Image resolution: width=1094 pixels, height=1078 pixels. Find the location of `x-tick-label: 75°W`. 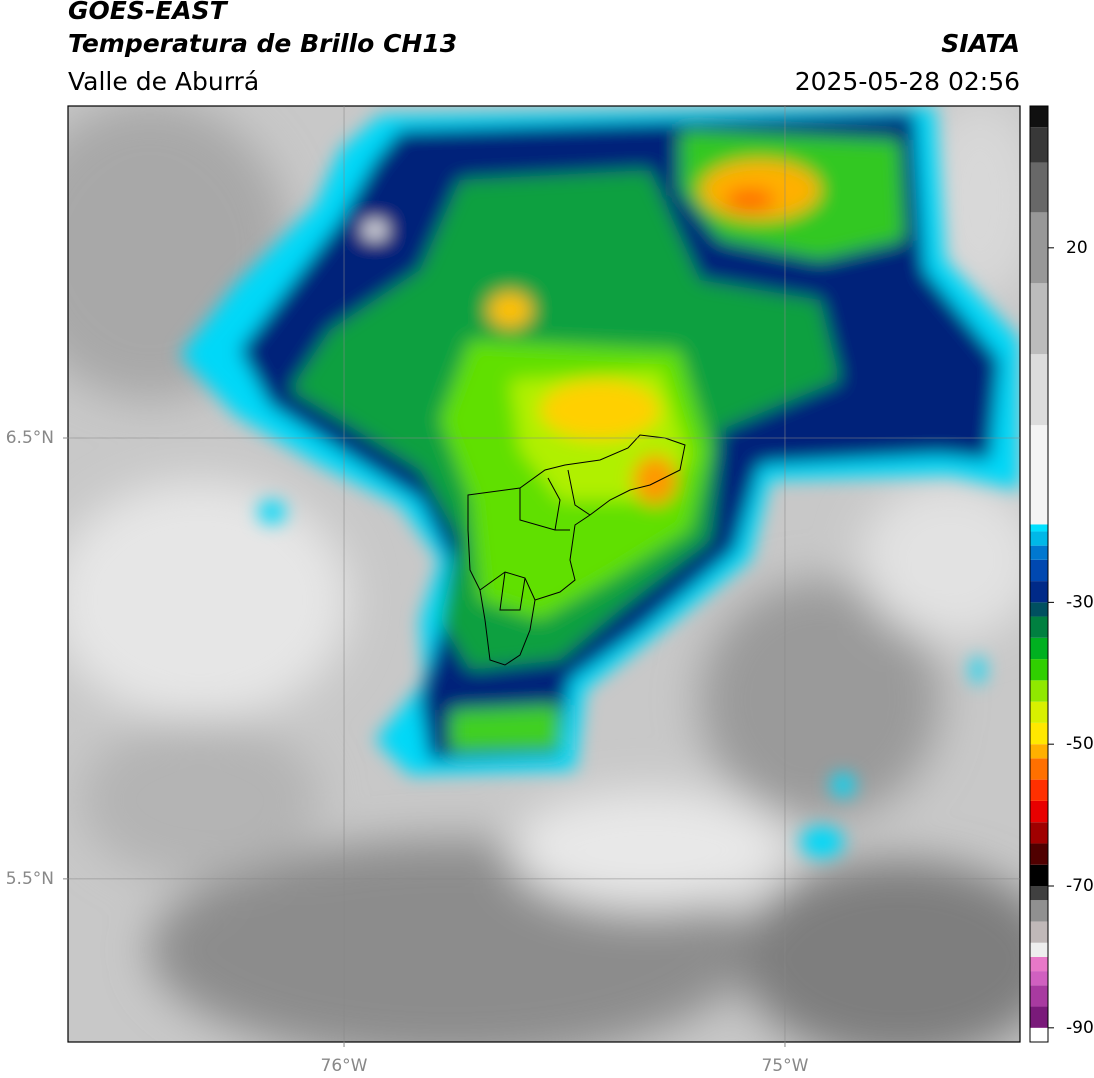

x-tick-label: 75°W is located at coordinates (784, 1066).